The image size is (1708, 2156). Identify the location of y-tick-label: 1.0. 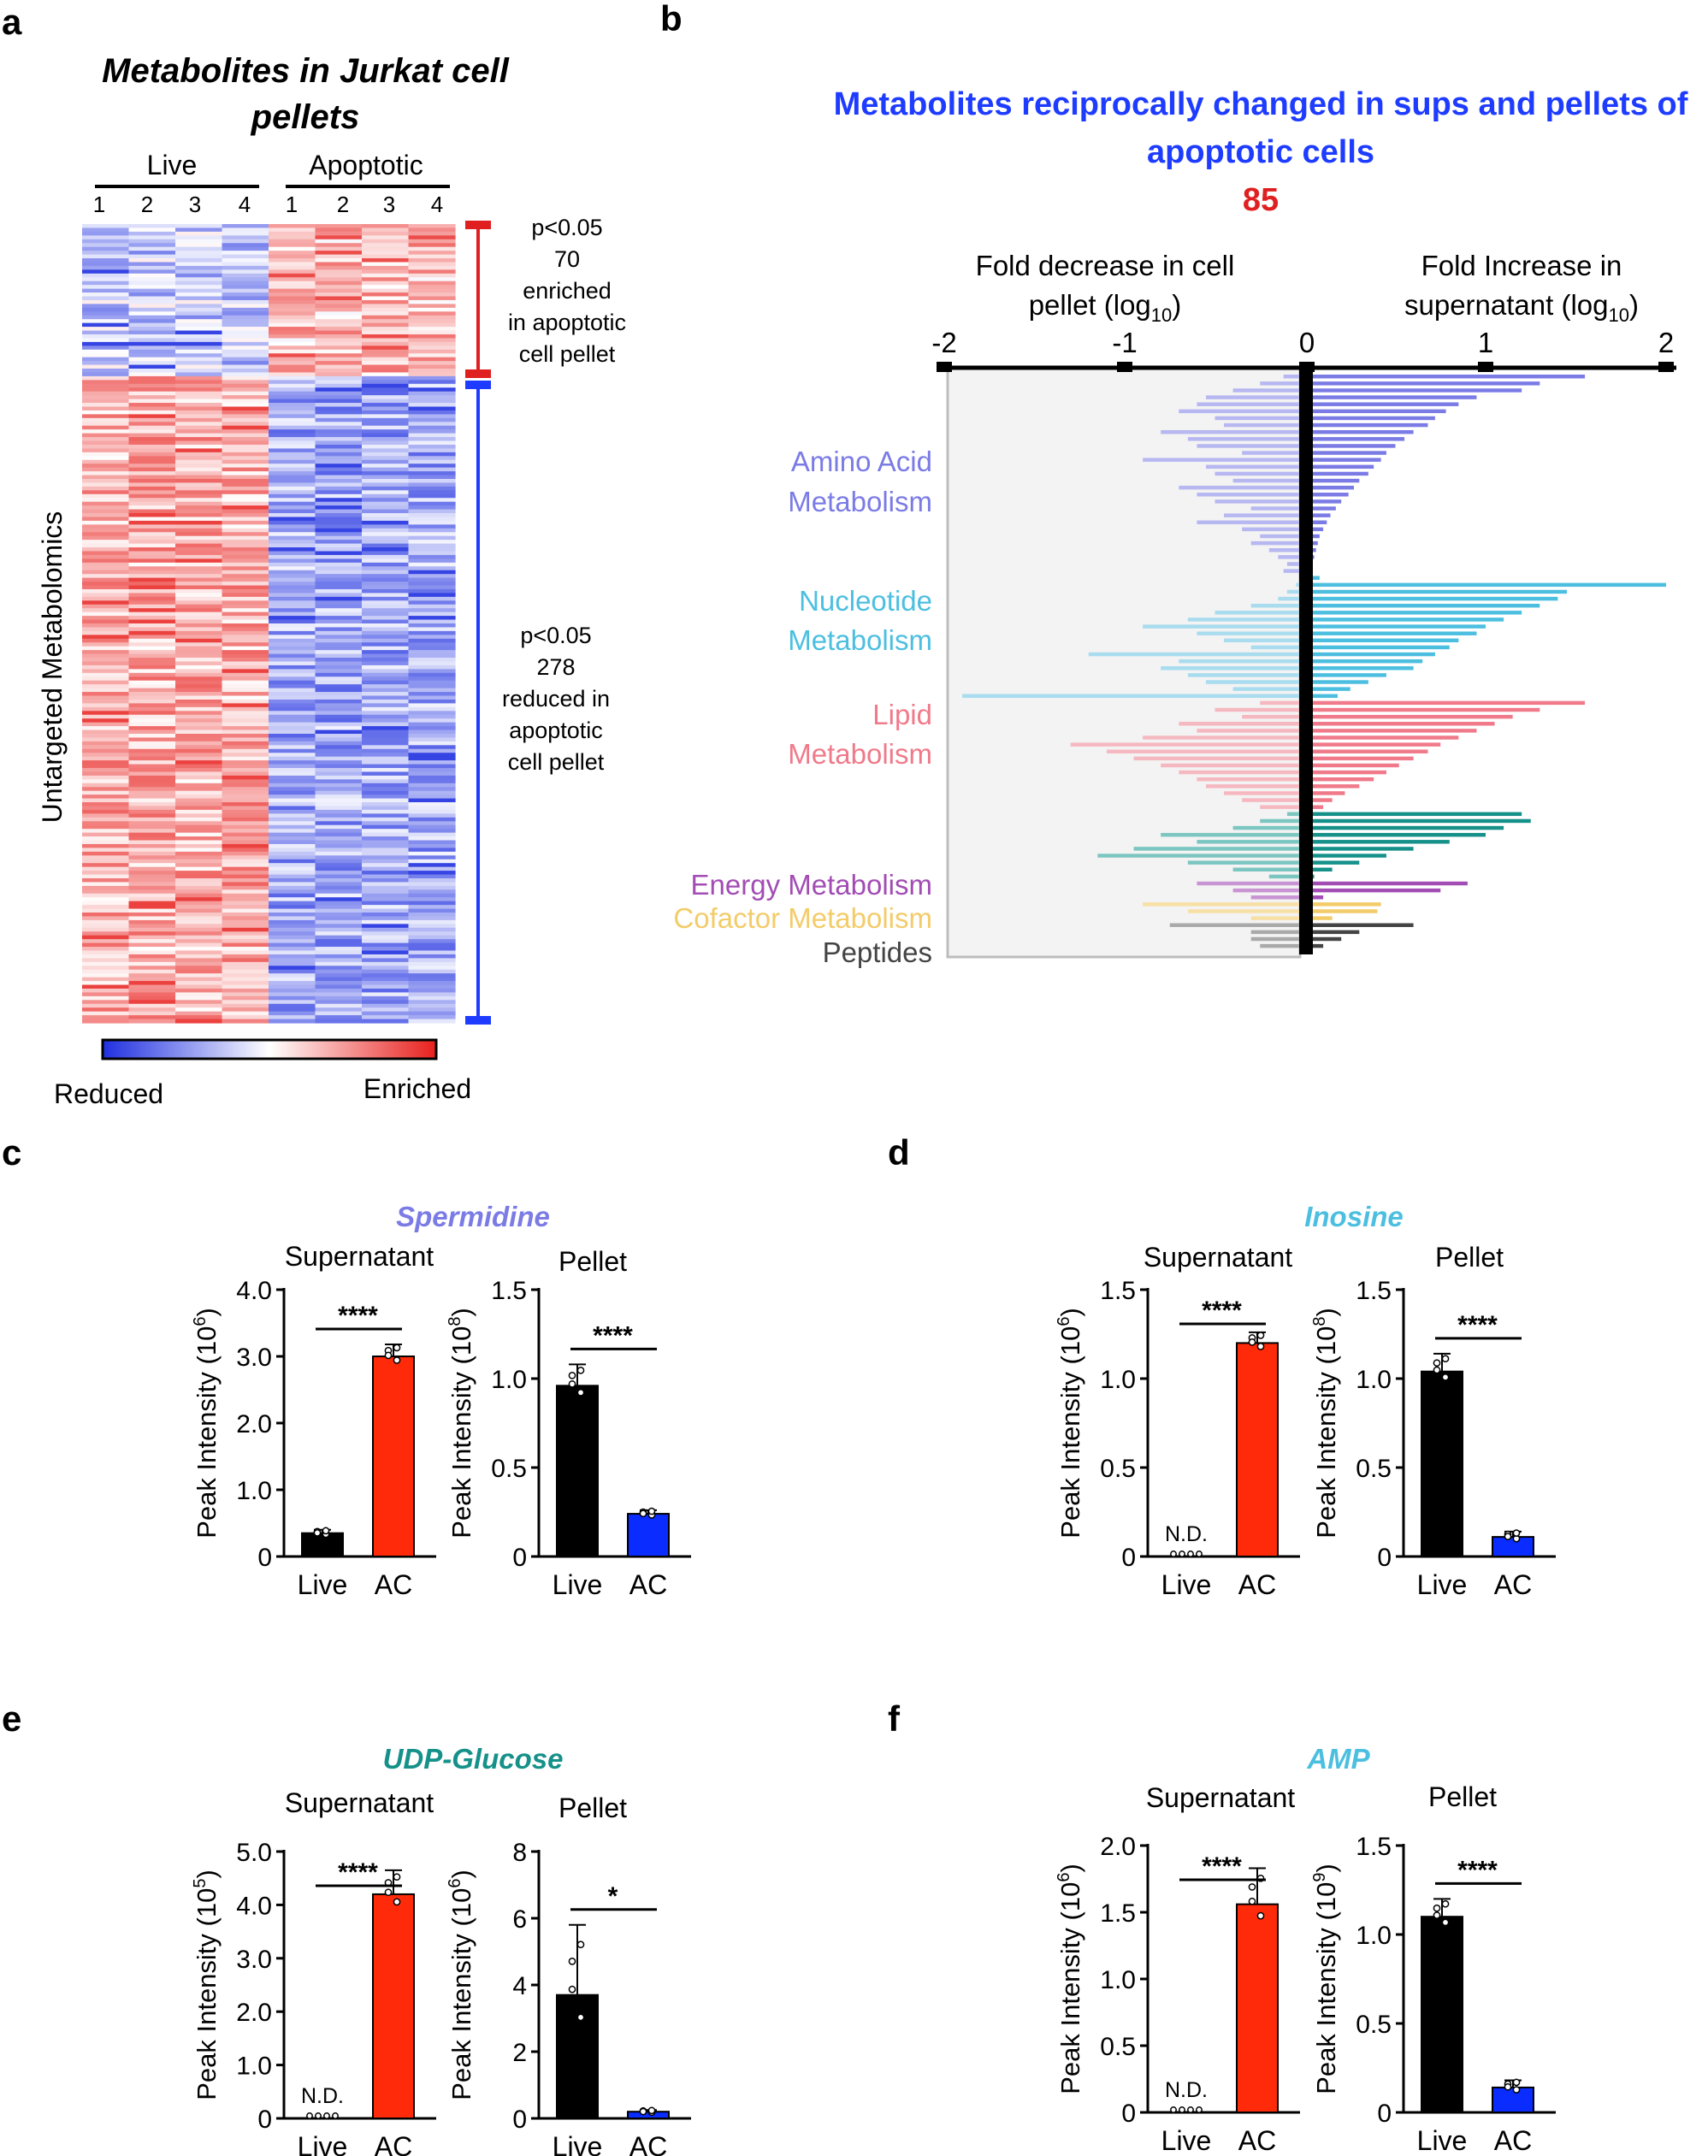
(509, 1380).